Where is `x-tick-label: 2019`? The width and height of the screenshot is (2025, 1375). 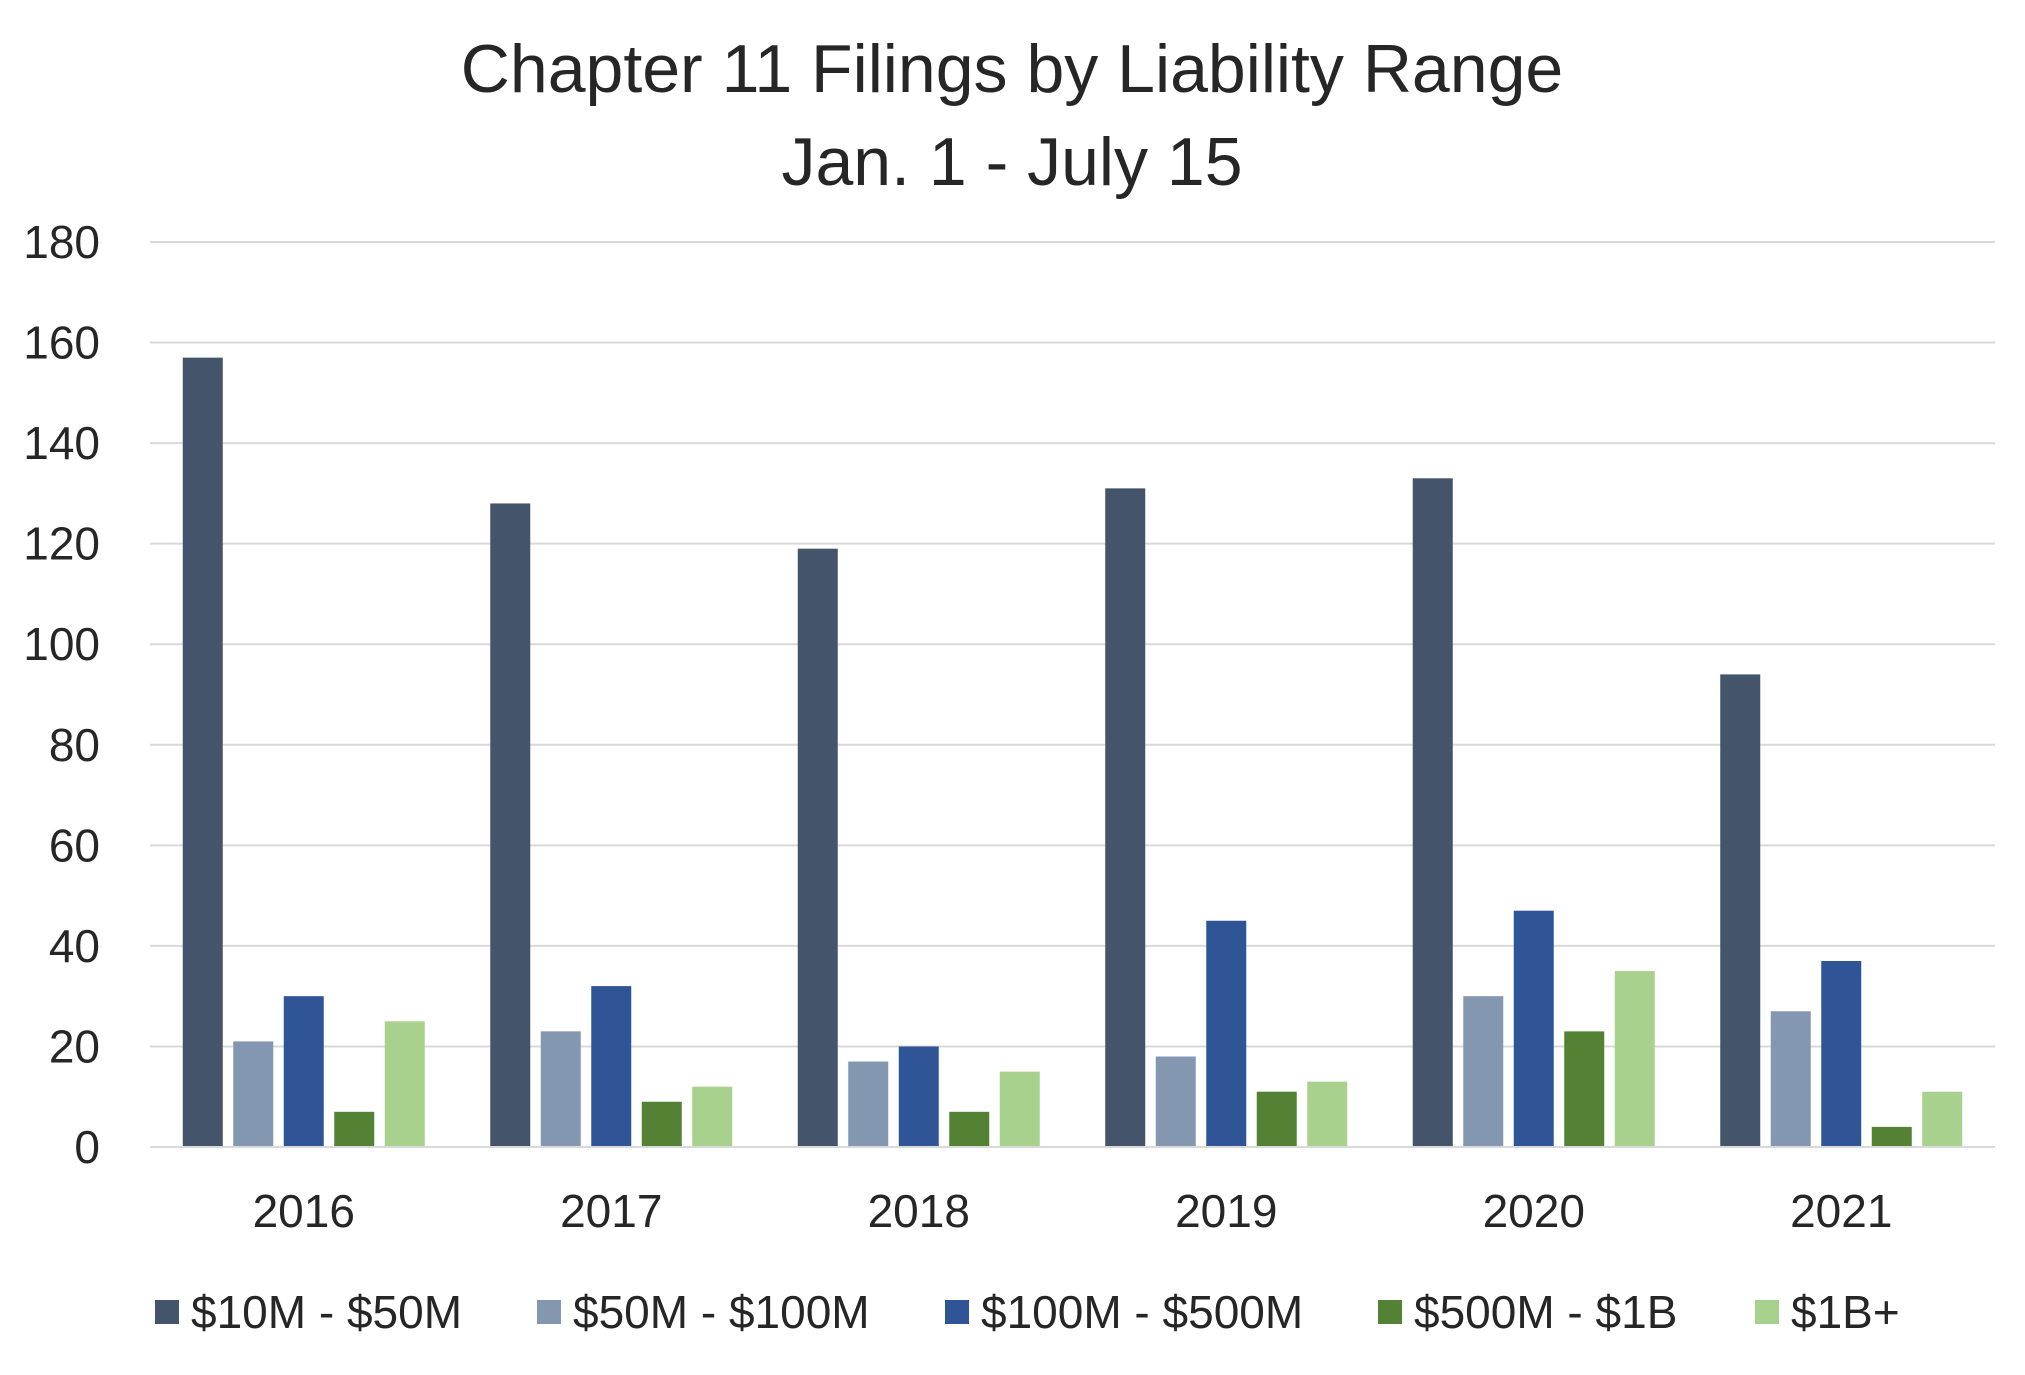
x-tick-label: 2019 is located at coordinates (1226, 1211).